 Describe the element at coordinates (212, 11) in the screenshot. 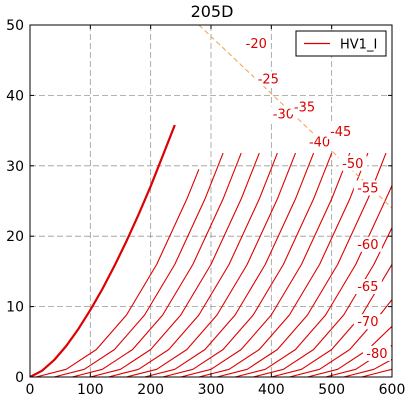

I see `chart-title: 205D` at that location.